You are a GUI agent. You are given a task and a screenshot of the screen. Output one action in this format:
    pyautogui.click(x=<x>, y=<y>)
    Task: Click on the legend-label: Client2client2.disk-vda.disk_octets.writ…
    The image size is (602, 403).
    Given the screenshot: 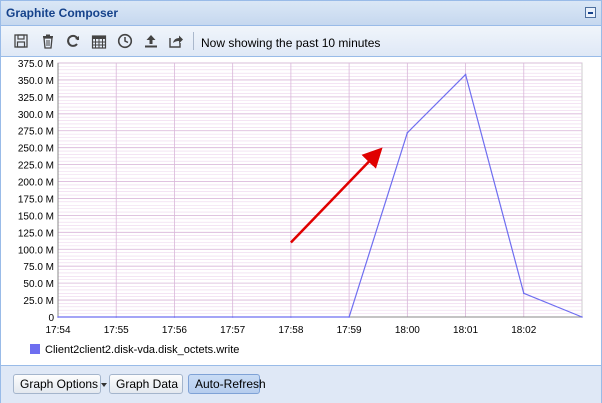 What is the action you would take?
    pyautogui.click(x=142, y=350)
    